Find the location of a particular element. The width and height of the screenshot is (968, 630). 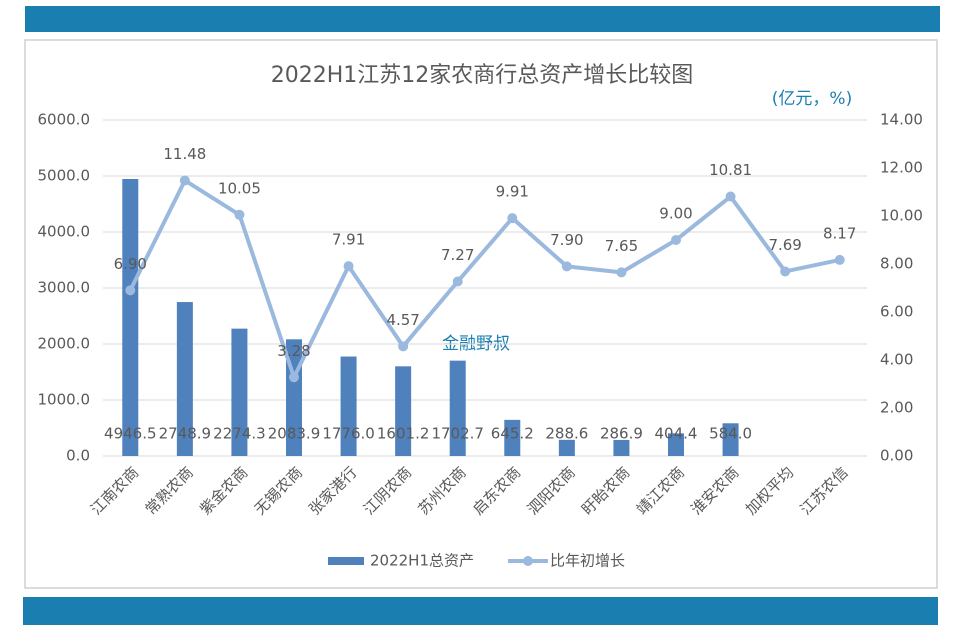

y-tick-label: 0.0 is located at coordinates (78, 456).